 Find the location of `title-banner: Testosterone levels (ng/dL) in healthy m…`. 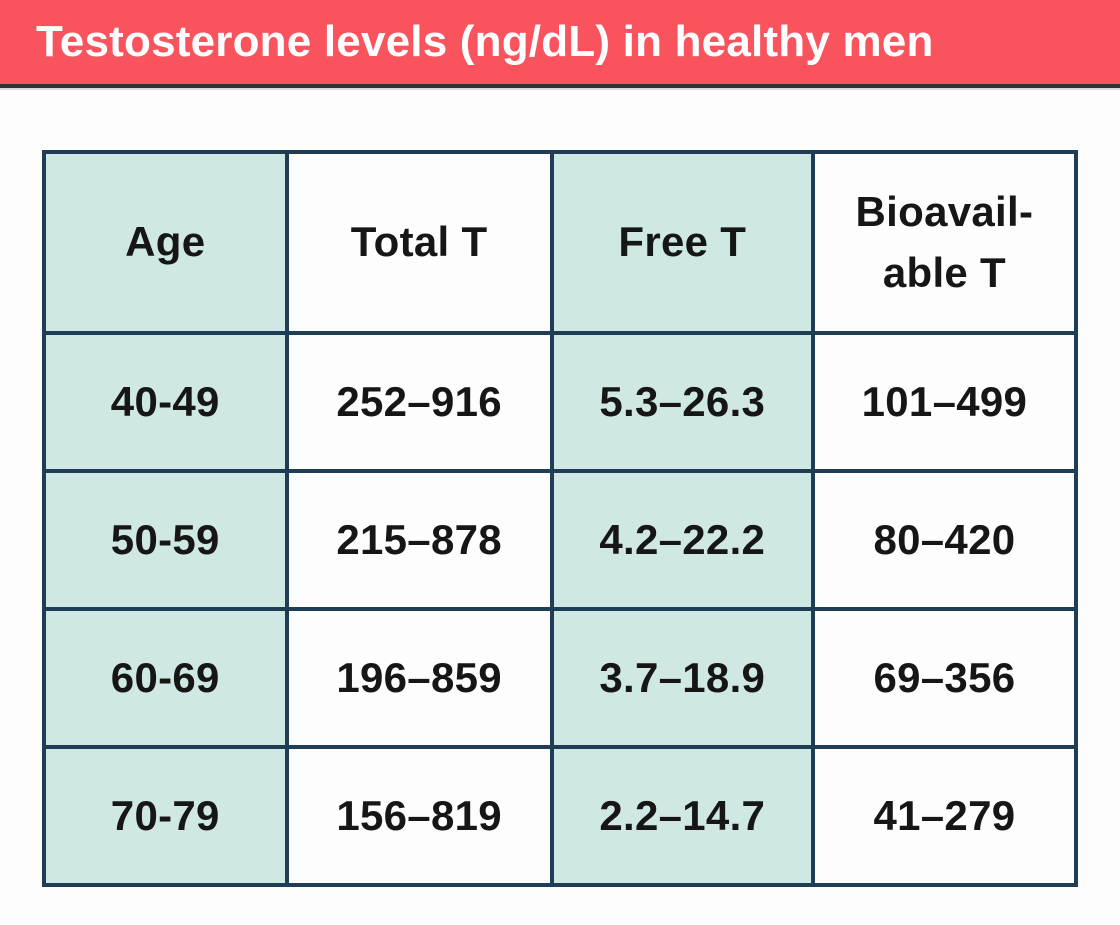

title-banner: Testosterone levels (ng/dL) in healthy m… is located at coordinates (560, 42).